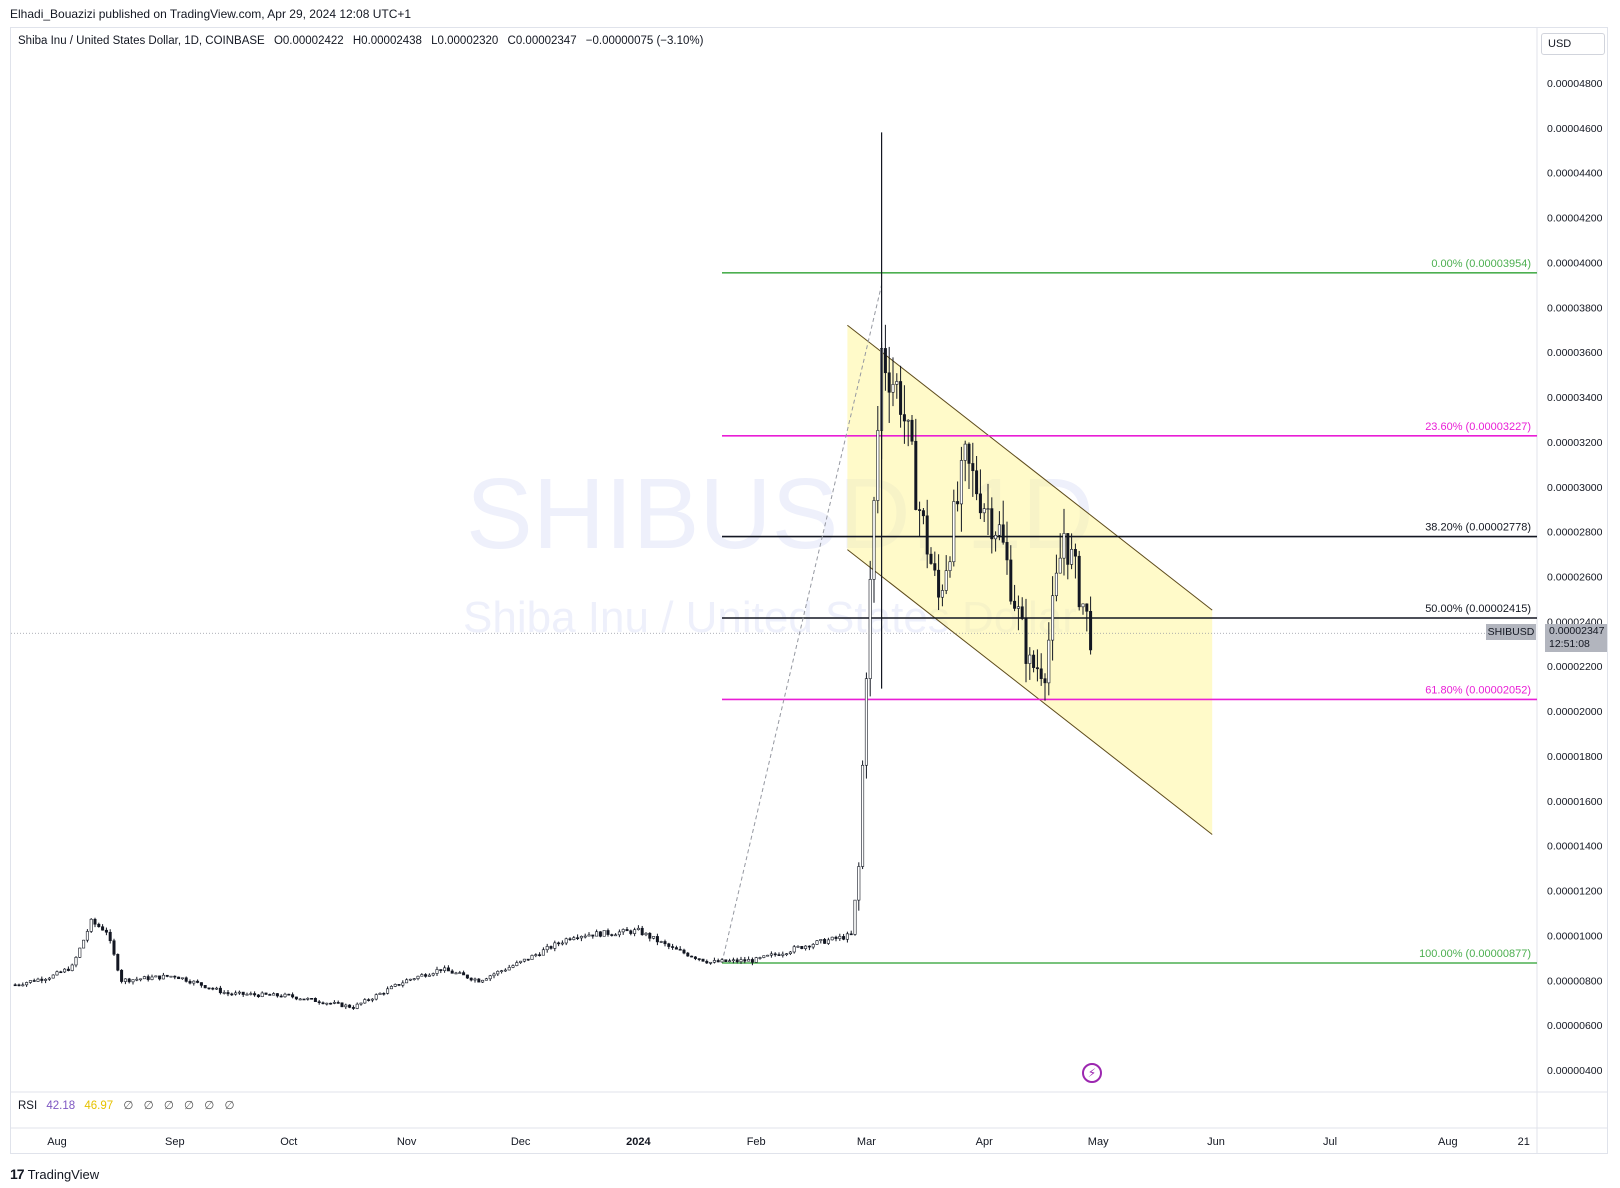  What do you see at coordinates (1575, 1026) in the screenshot?
I see `price-axis-tick: 0.00000600` at bounding box center [1575, 1026].